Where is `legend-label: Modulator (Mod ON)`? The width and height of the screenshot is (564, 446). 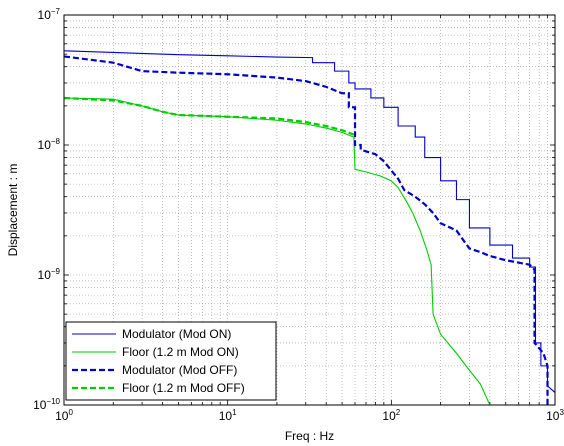 legend-label: Modulator (Mod ON) is located at coordinates (176, 334).